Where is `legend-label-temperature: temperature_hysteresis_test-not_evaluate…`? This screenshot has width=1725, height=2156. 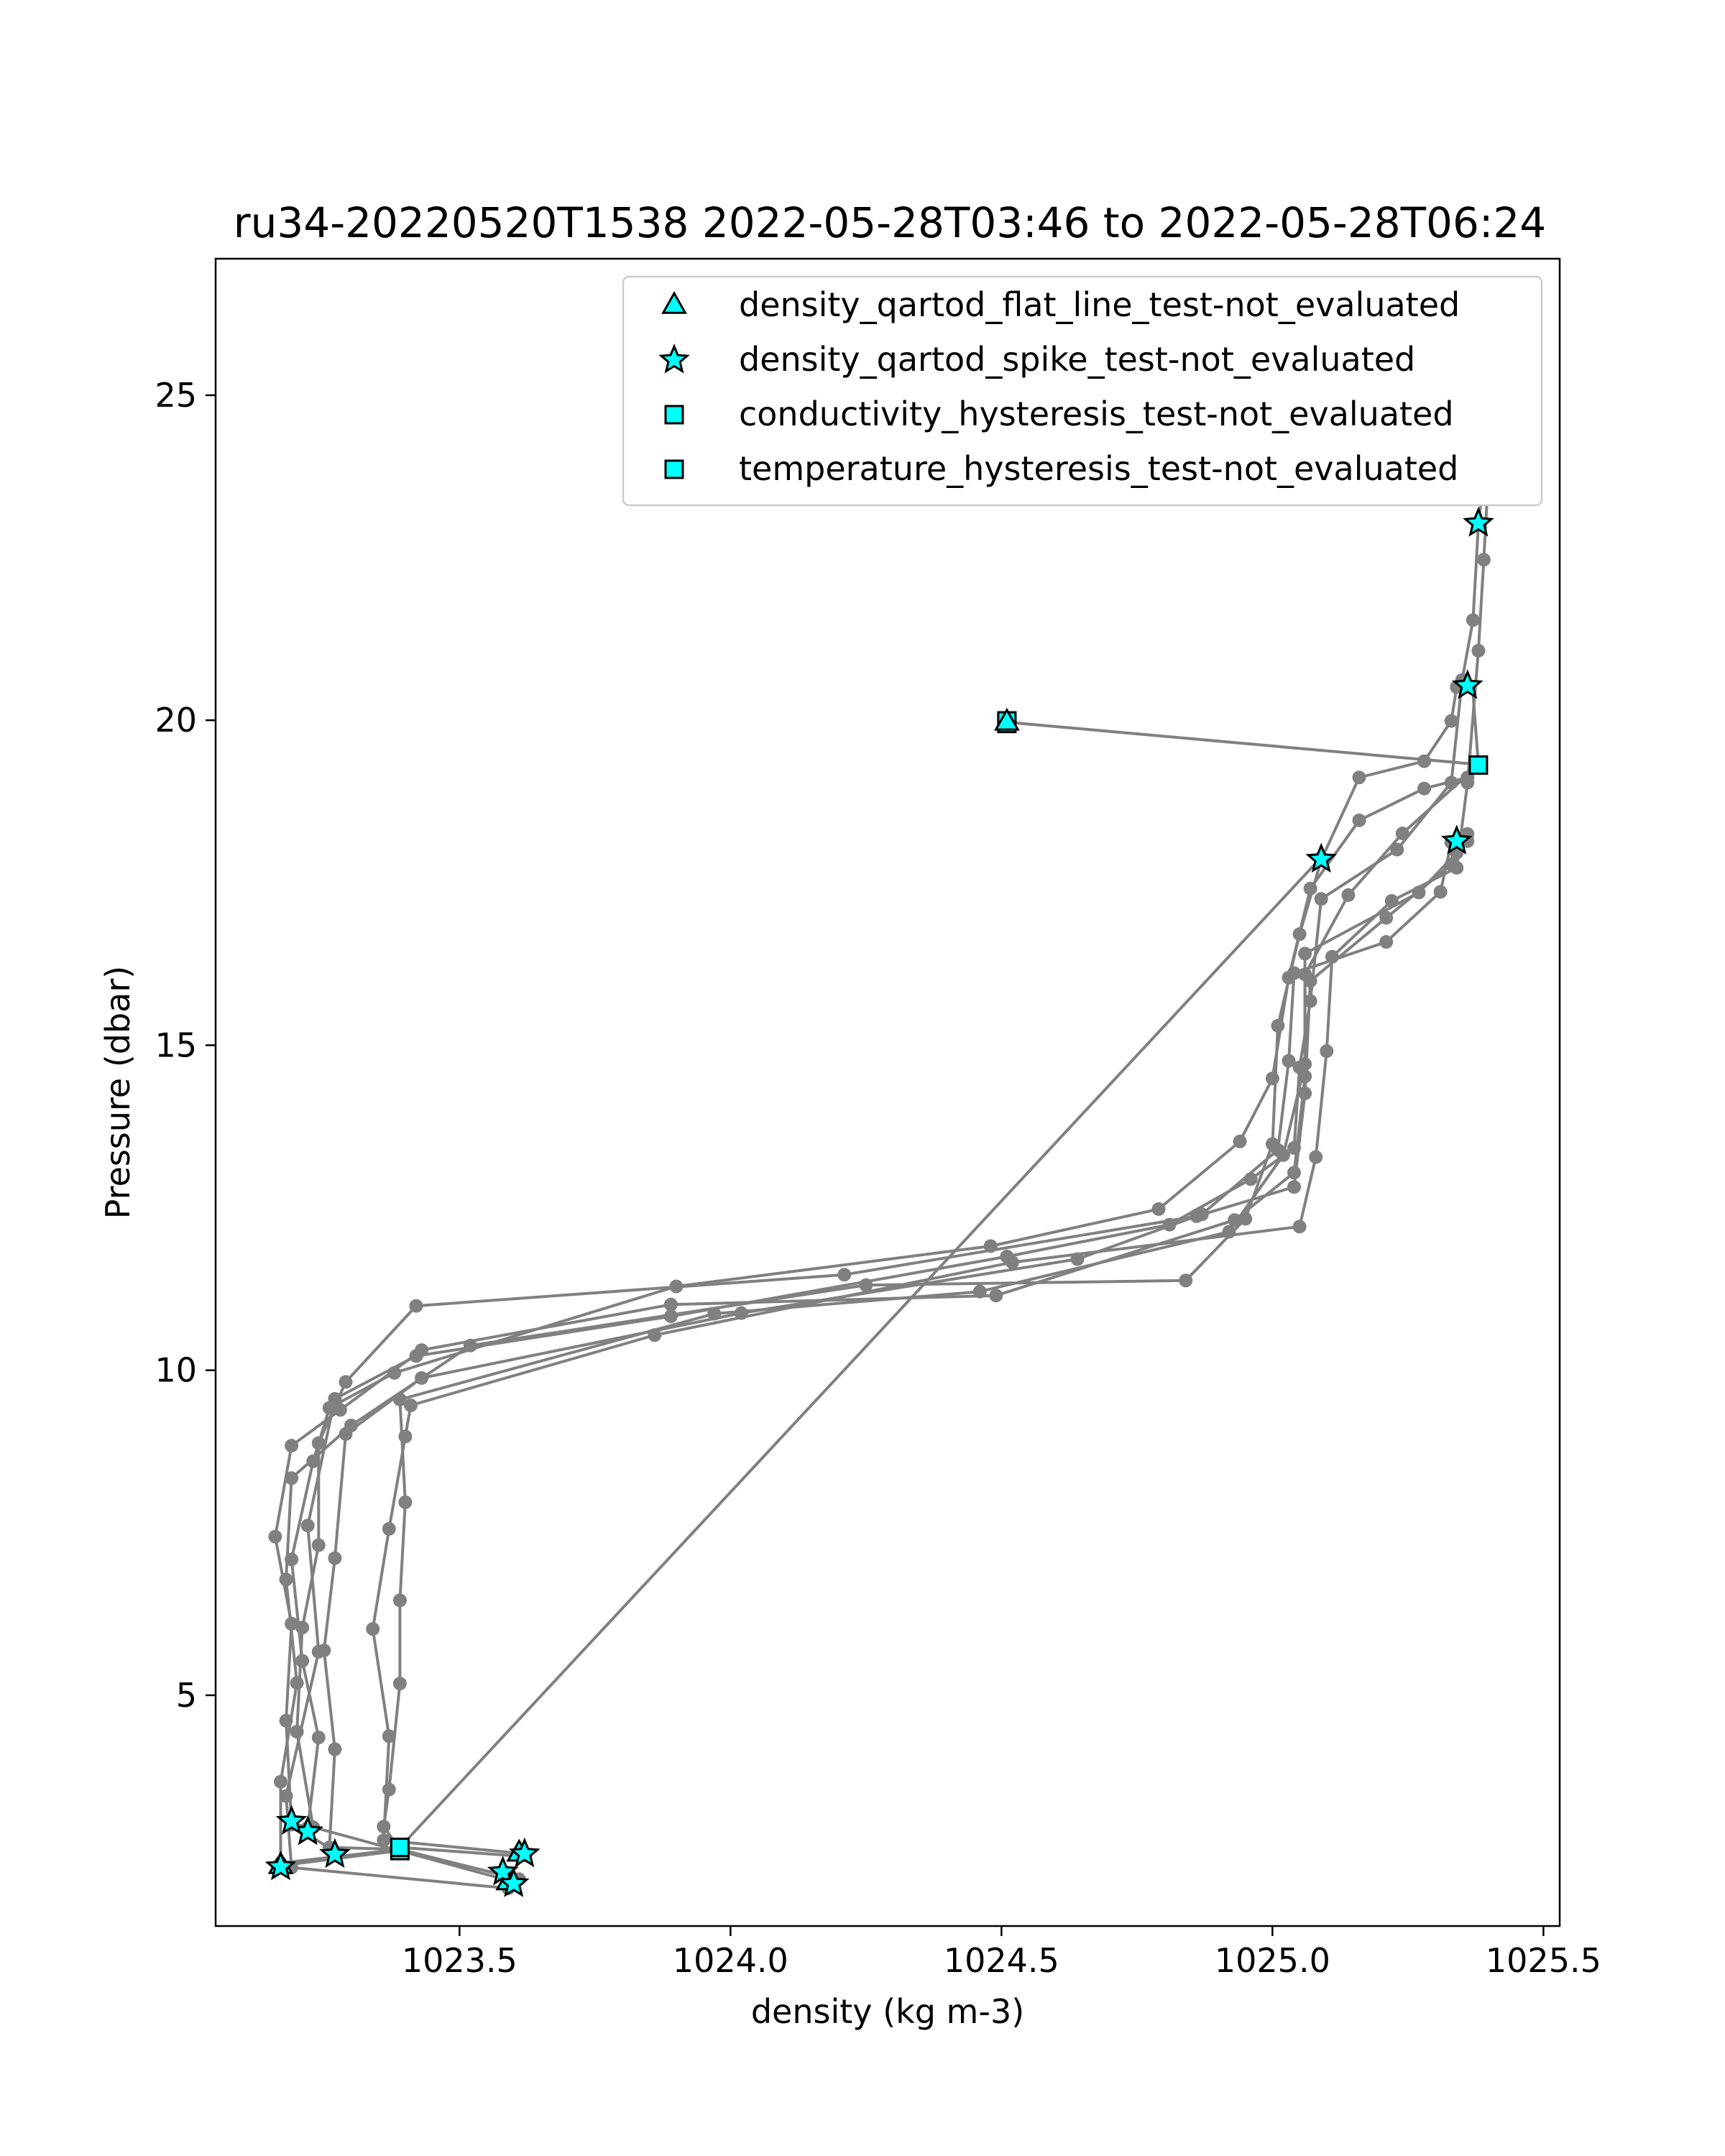
legend-label-temperature: temperature_hysteresis_test-not_evaluate… is located at coordinates (1098, 469).